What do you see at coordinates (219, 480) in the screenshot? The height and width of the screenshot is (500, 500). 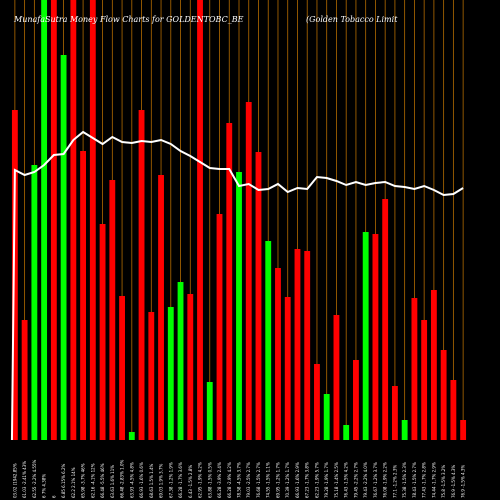 I see `x-tick-label: 66.28 -3.9% 2.4%` at bounding box center [219, 480].